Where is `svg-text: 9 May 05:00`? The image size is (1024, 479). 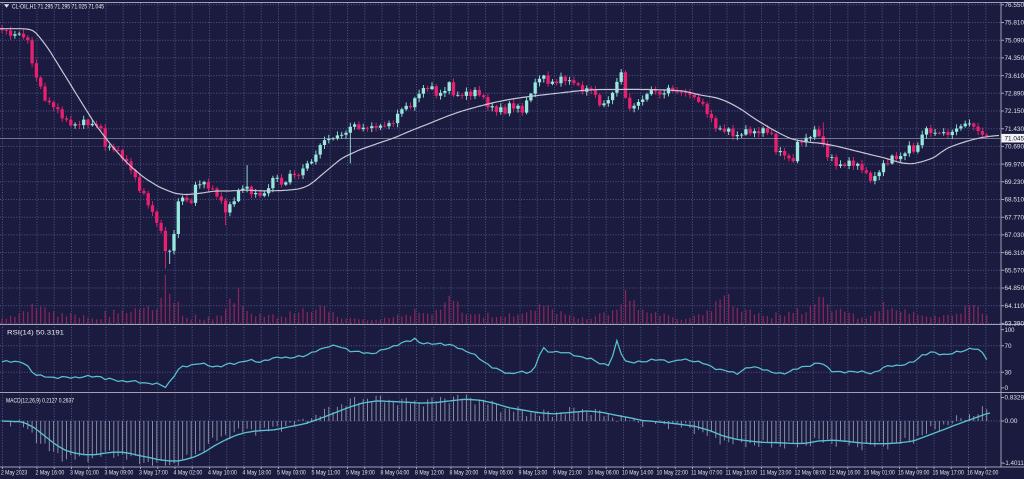
svg-text: 9 May 05:00 is located at coordinates (498, 473).